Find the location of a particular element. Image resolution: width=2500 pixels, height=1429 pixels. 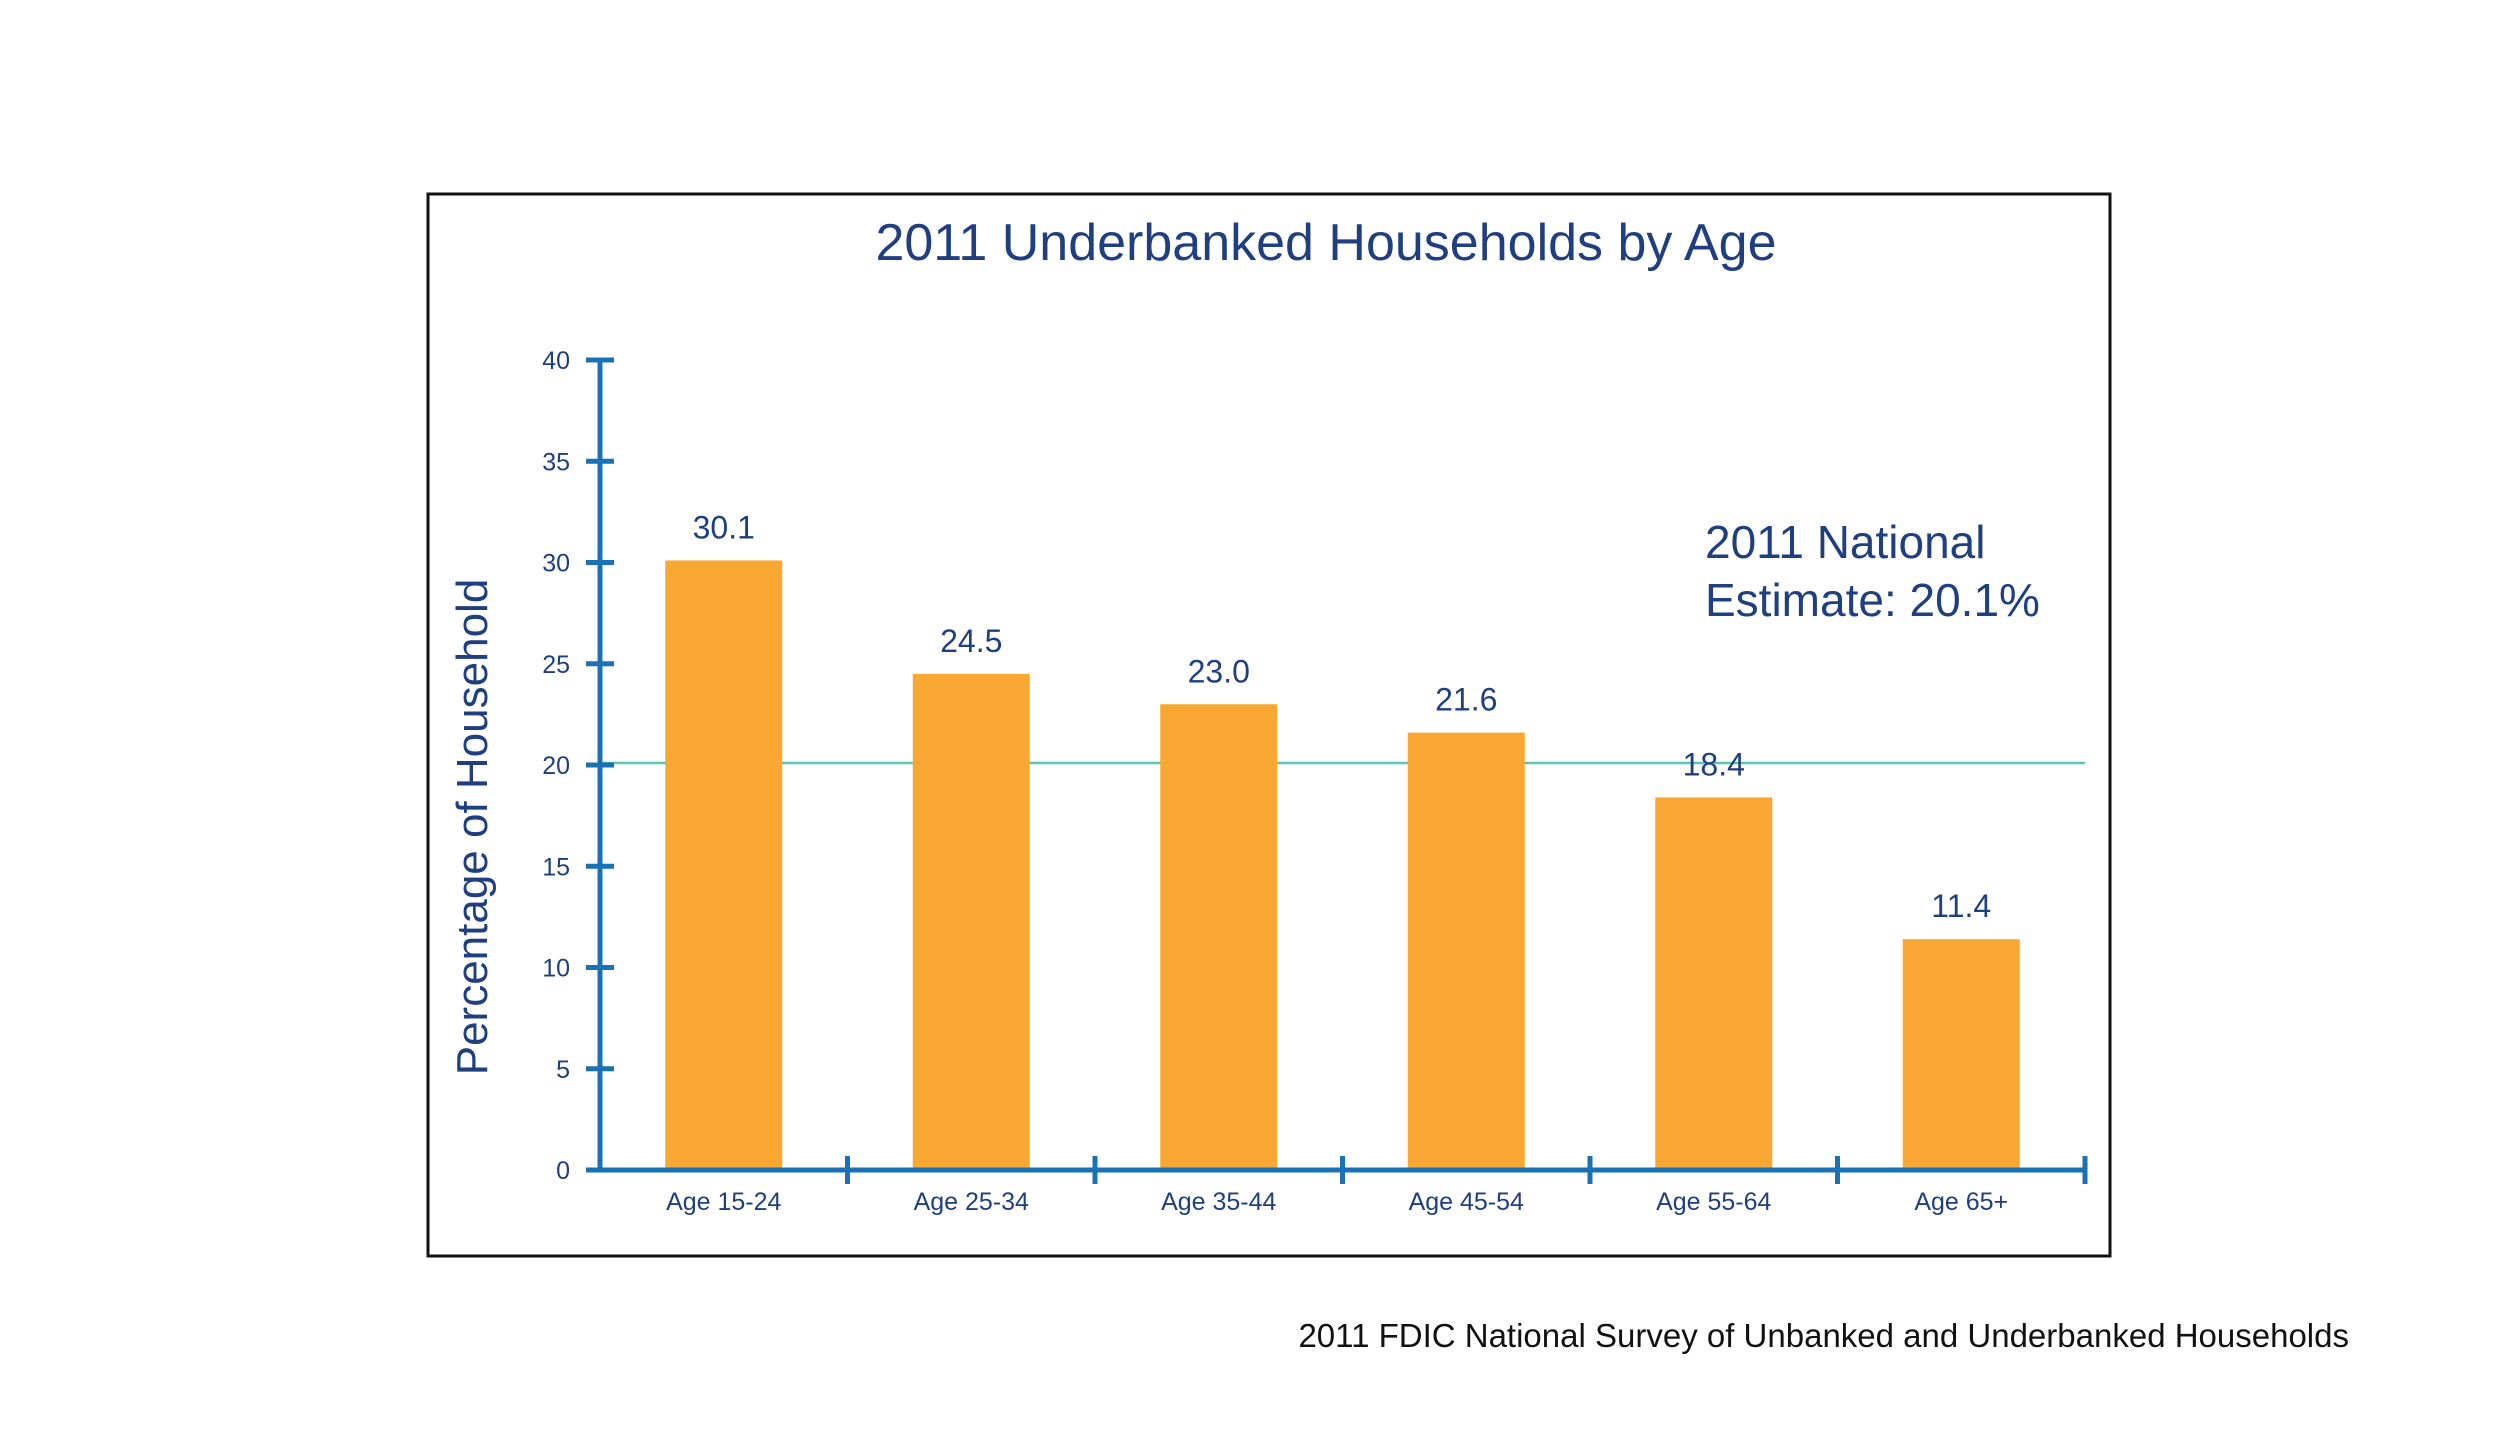

data-label: 30.1 is located at coordinates (724, 527).